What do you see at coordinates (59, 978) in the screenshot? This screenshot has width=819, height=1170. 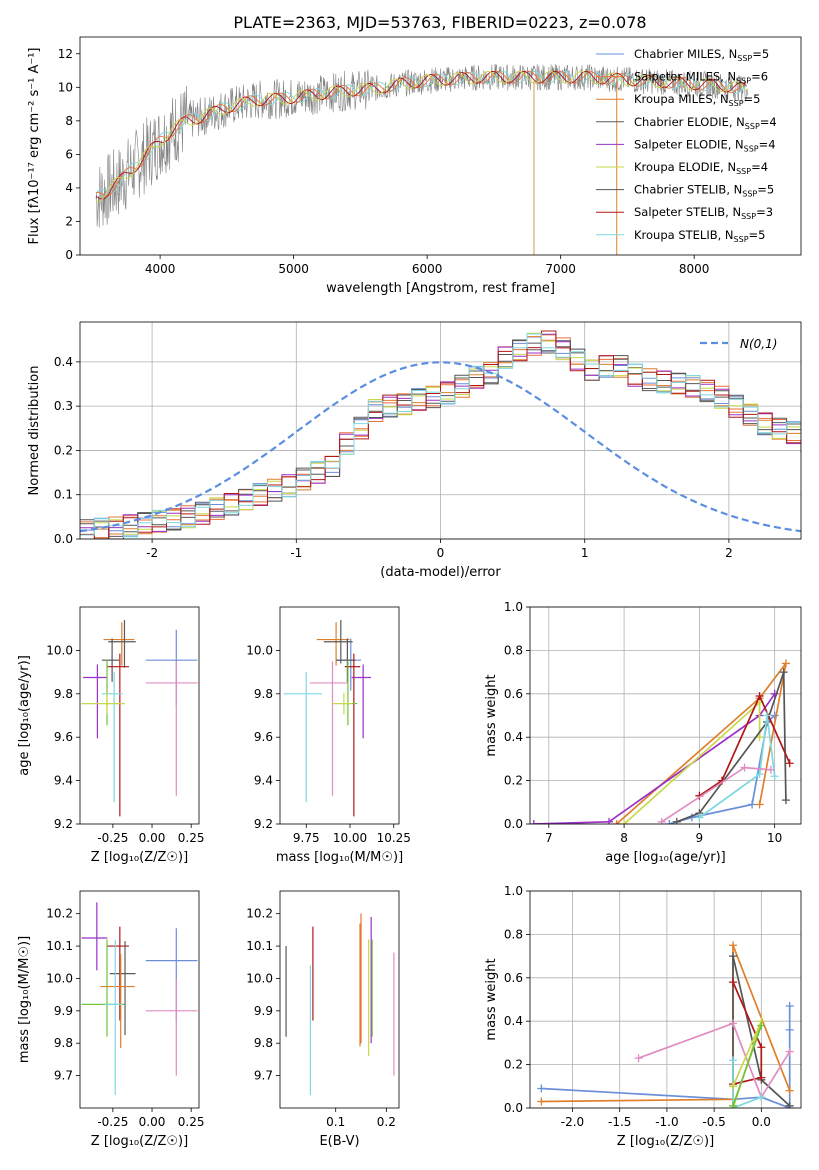 I see `tick-label-y: 10.0` at bounding box center [59, 978].